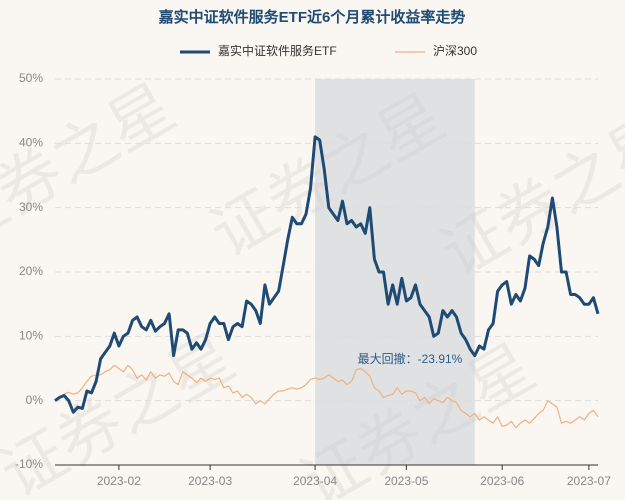  What do you see at coordinates (406, 481) in the screenshot?
I see `x-tick-label: 2023-05` at bounding box center [406, 481].